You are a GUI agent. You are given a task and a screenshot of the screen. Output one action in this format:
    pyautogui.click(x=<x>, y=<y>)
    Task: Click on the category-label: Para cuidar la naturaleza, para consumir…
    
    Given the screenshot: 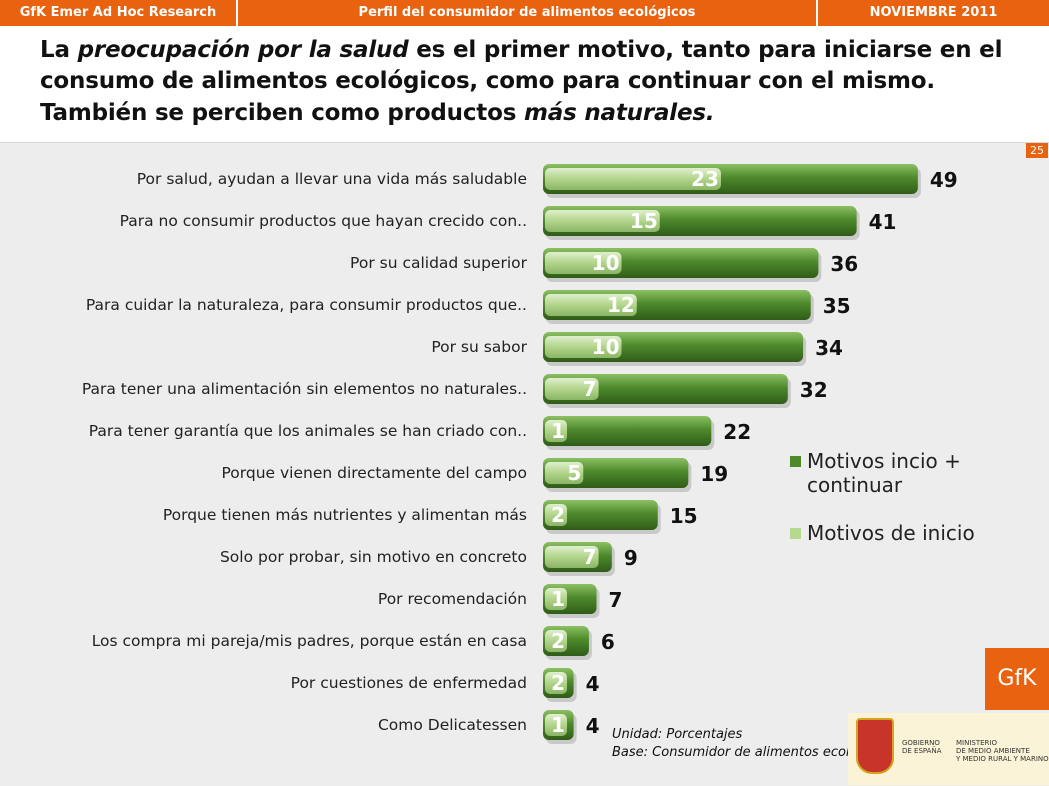 What is the action you would take?
    pyautogui.click(x=306, y=305)
    